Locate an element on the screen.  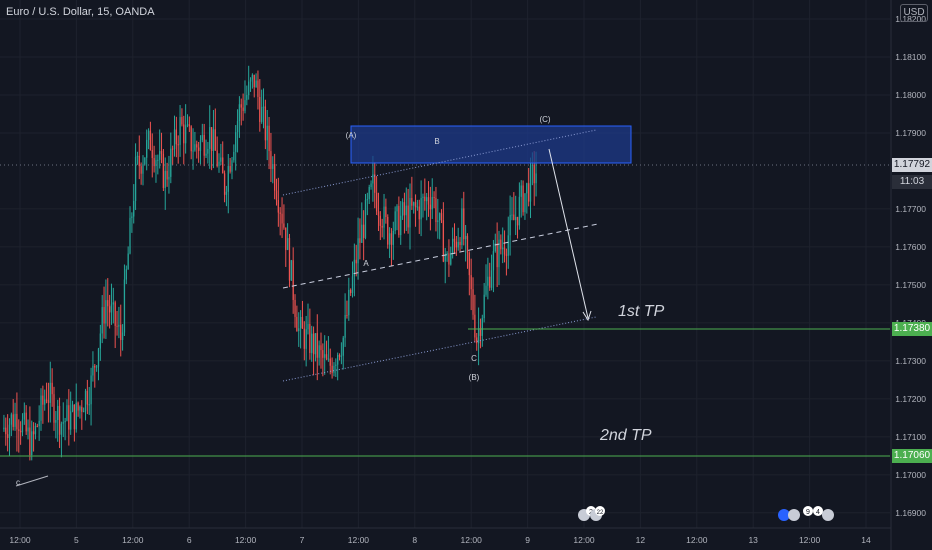
currency-button: USD is located at coordinates (914, 13).